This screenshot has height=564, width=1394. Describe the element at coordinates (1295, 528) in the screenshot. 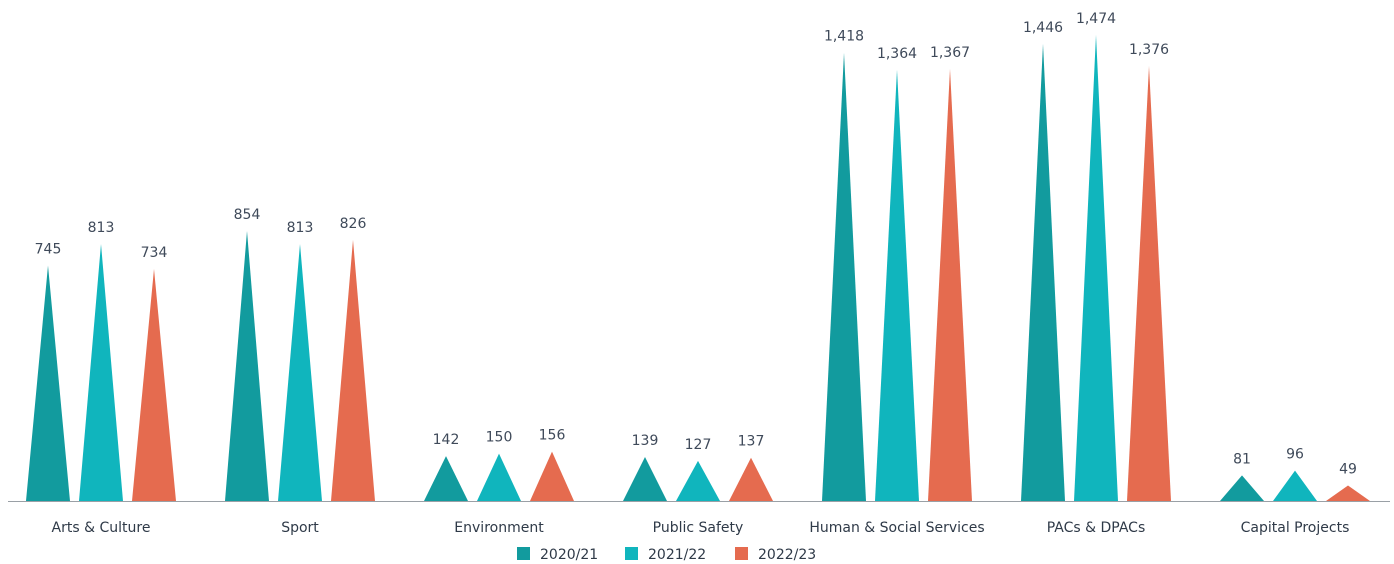

I see `category-label: Capital Projects` at that location.